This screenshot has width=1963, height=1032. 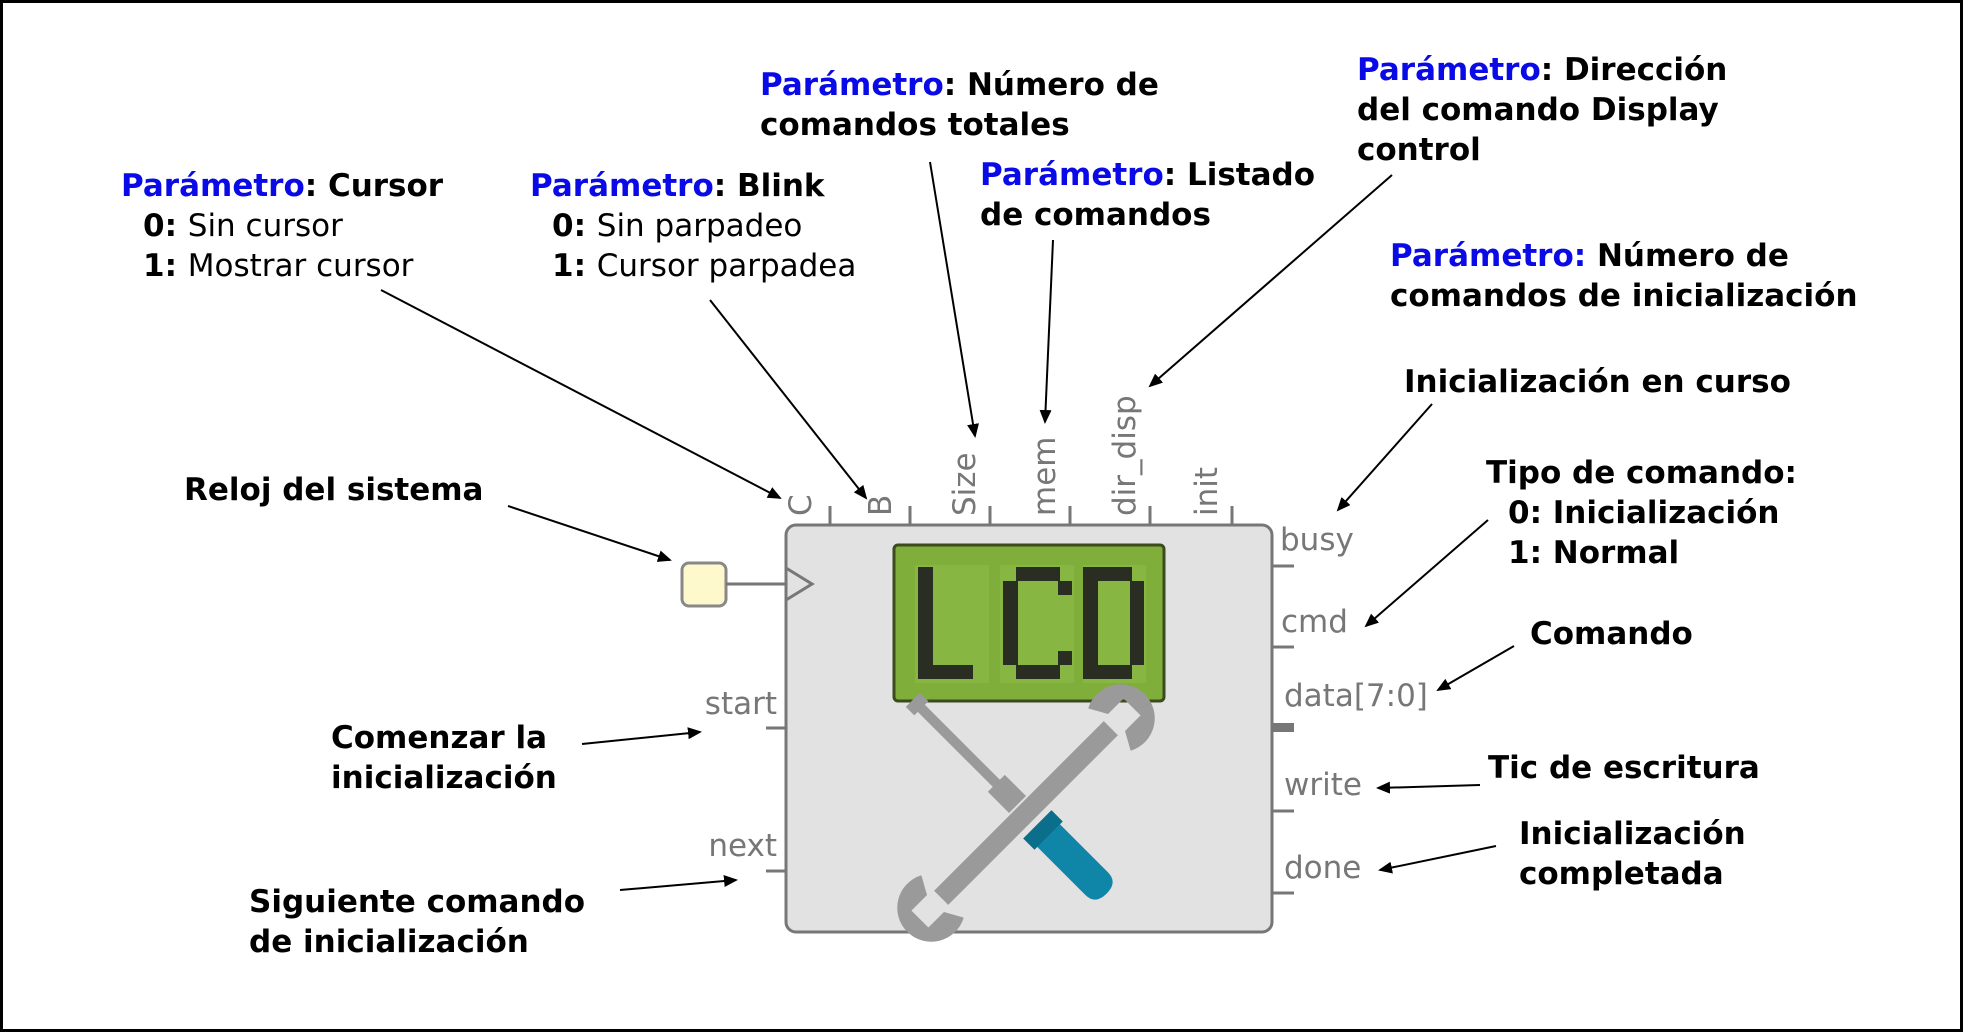 What do you see at coordinates (1045, 476) in the screenshot?
I see `port-label-mem: mem` at bounding box center [1045, 476].